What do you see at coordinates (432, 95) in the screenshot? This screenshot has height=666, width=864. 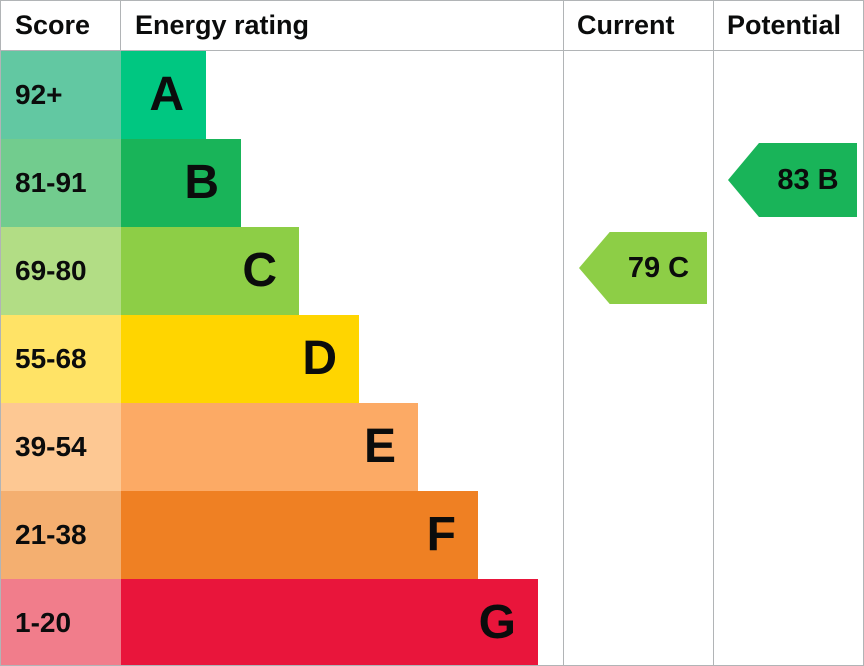 I see `band-row-a: 92+ A` at bounding box center [432, 95].